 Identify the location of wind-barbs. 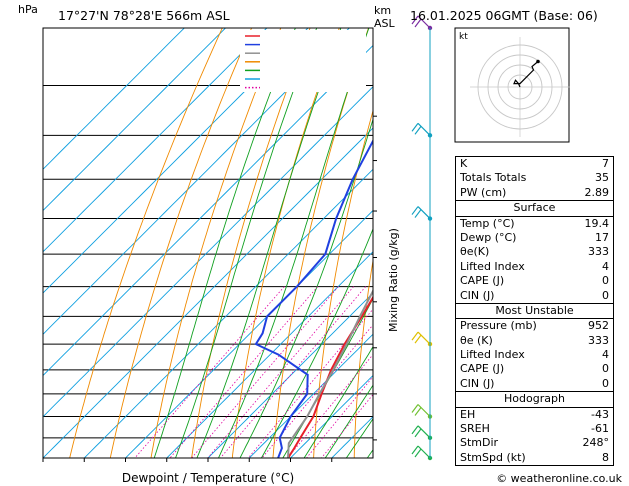
(422, 238).